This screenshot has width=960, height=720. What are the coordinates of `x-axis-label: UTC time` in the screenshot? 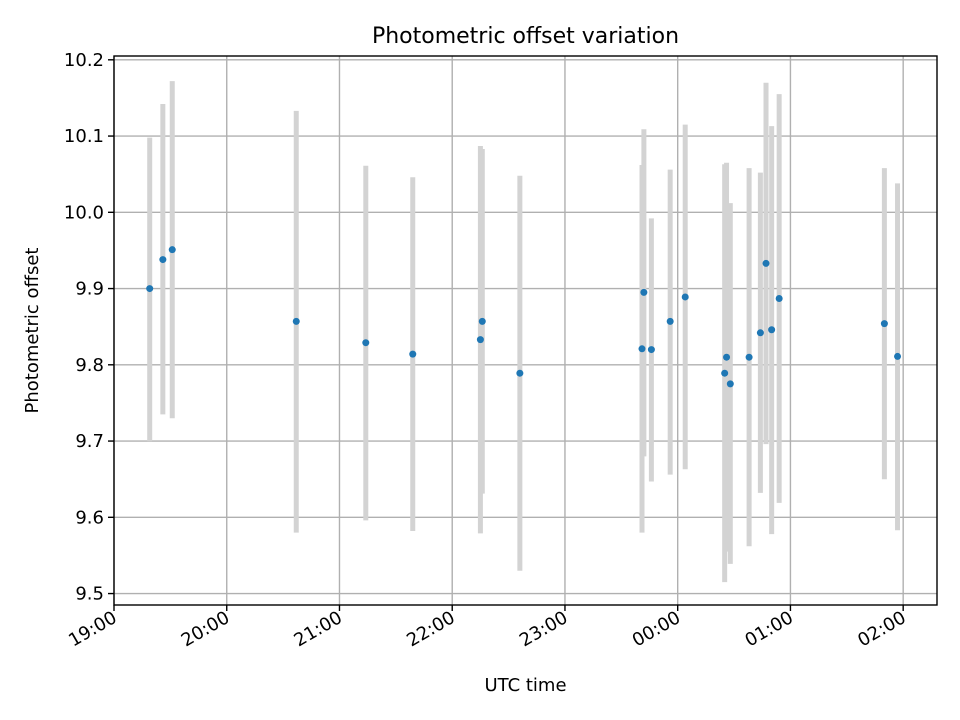 It's located at (525, 685).